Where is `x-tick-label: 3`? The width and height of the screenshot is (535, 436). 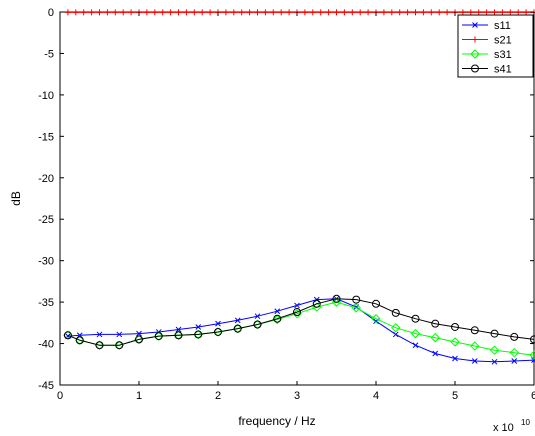 x-tick-label: 3 is located at coordinates (297, 396).